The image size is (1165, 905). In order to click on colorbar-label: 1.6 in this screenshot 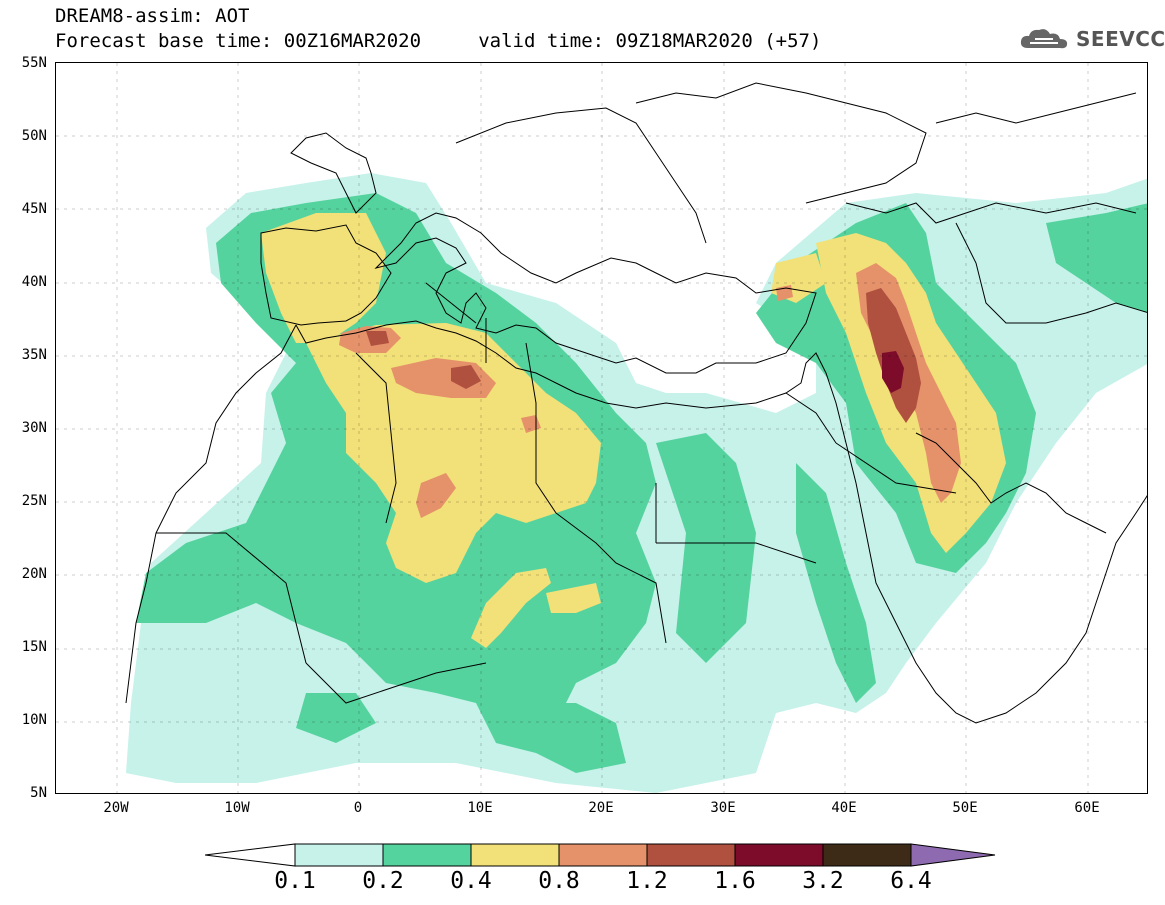, I will do `click(735, 881)`.